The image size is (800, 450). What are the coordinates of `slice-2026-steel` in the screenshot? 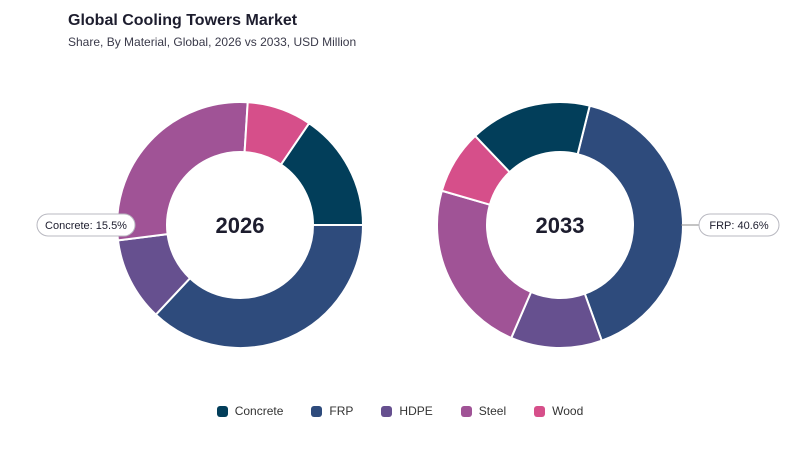 It's located at (182, 171).